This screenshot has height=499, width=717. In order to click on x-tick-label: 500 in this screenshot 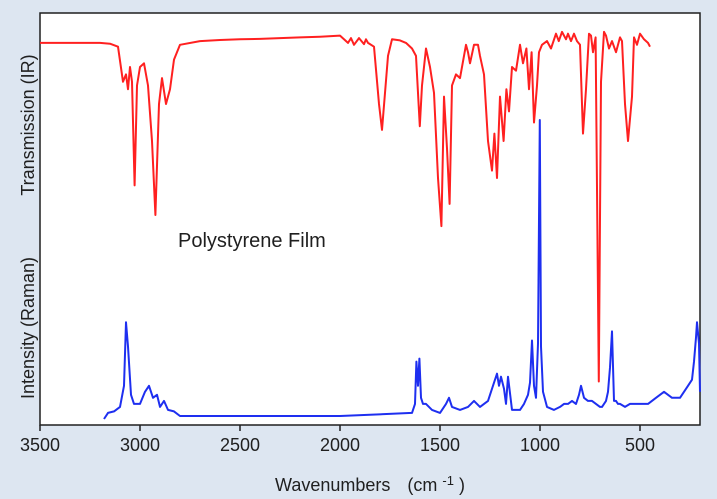, I will do `click(640, 445)`.